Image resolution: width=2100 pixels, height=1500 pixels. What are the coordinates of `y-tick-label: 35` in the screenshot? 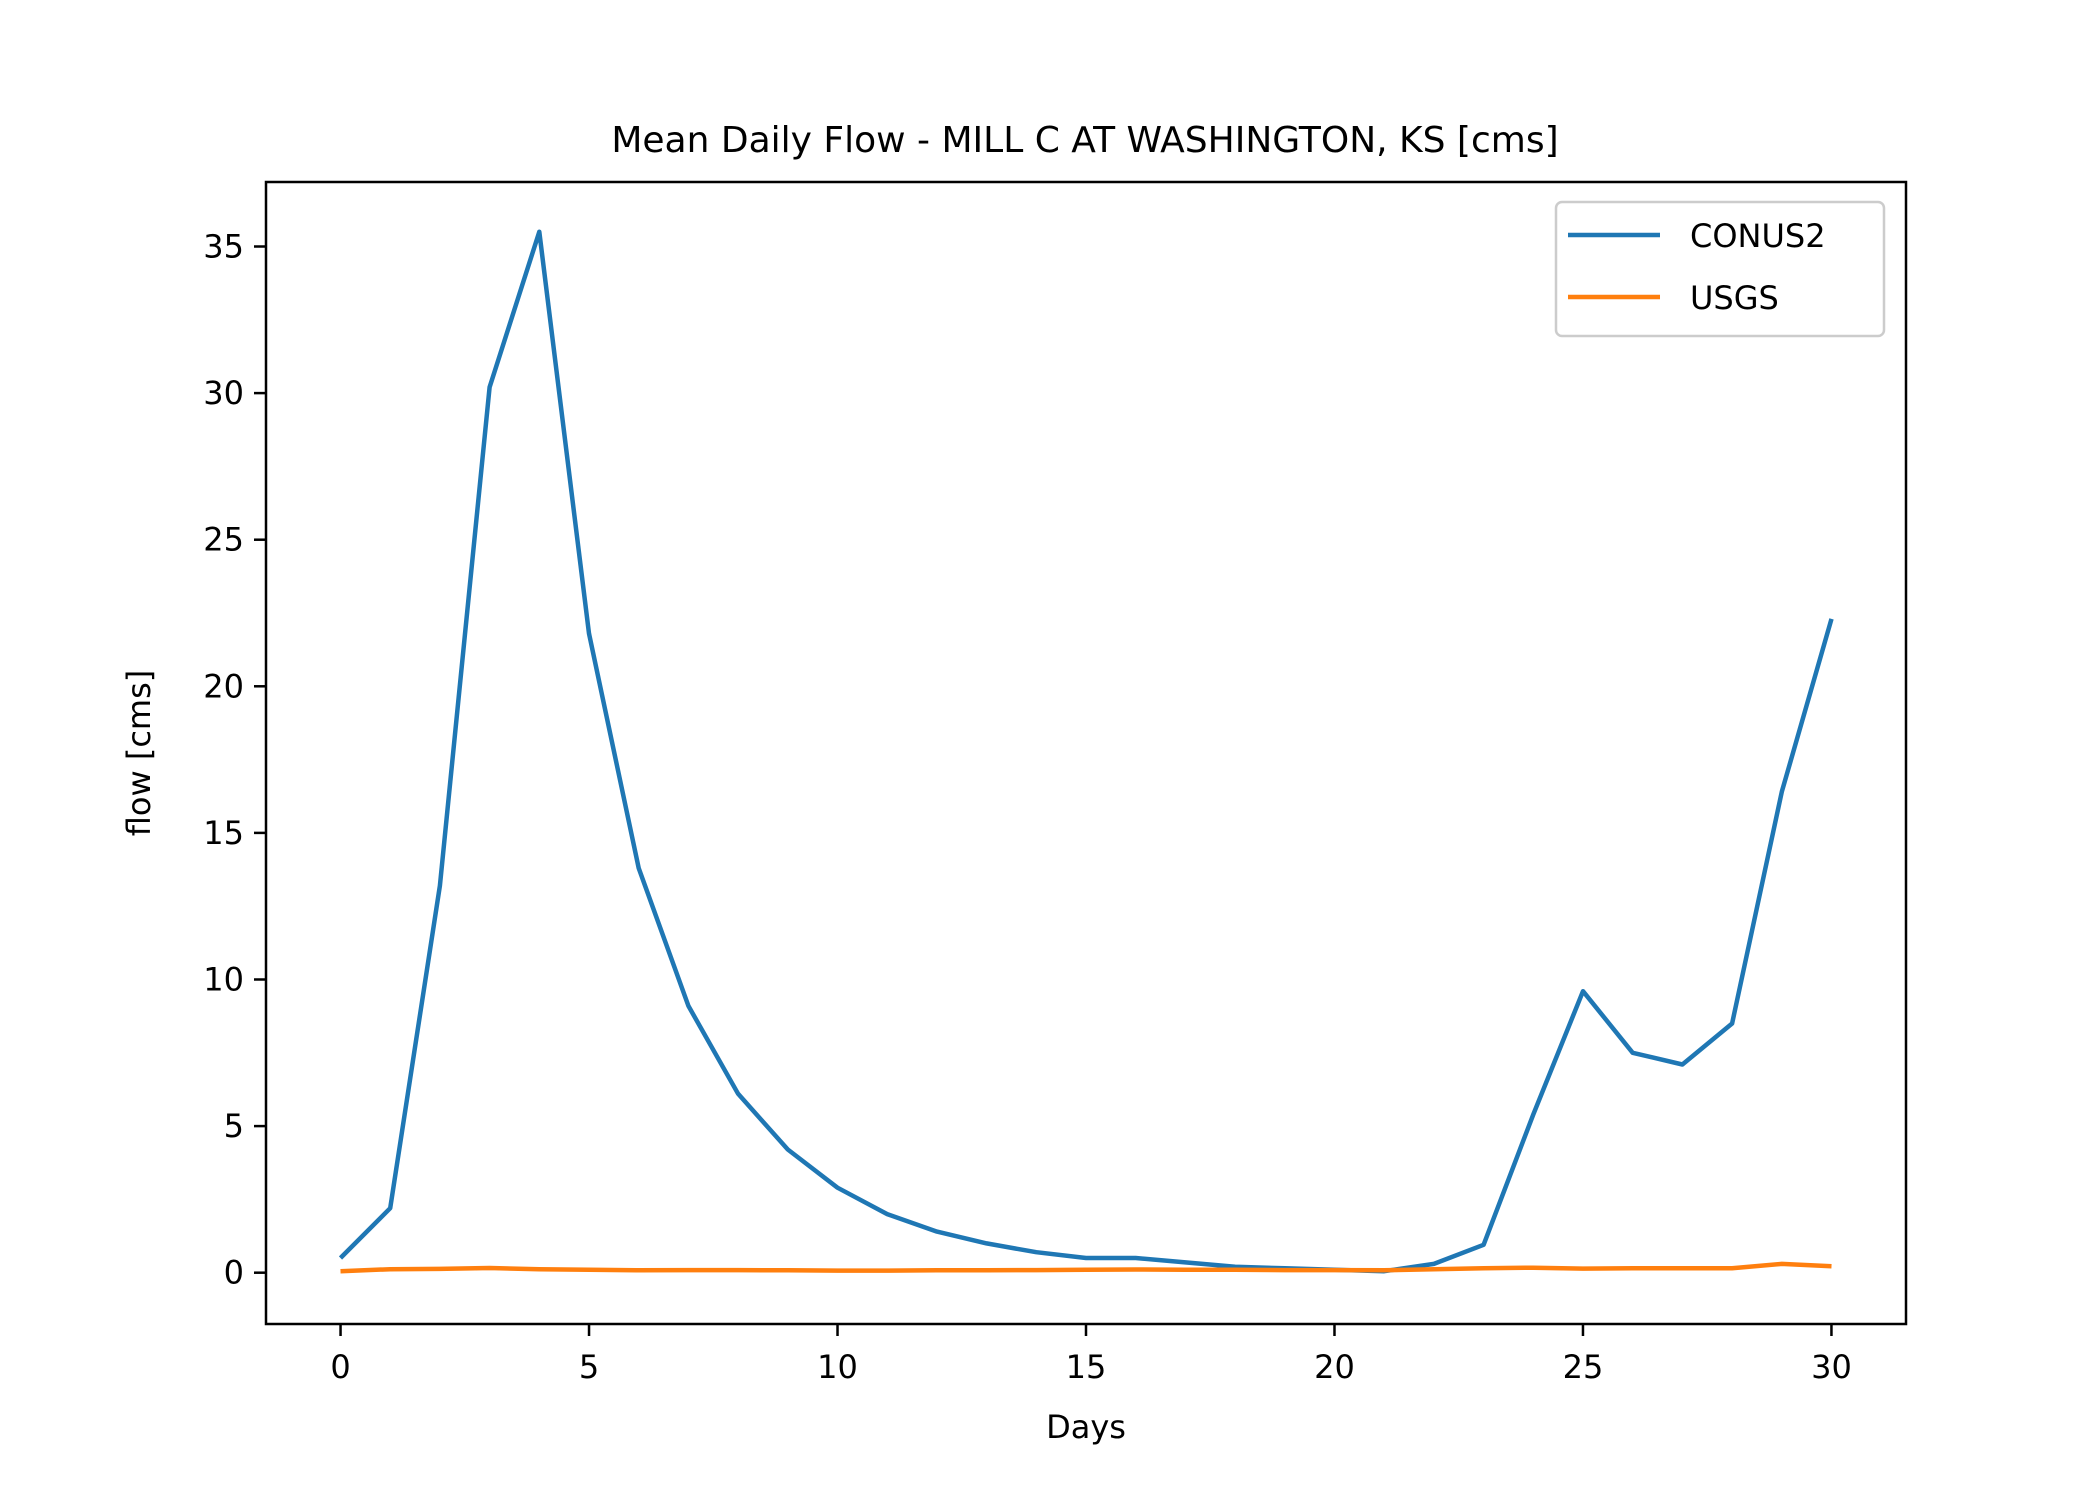 It's located at (223, 247).